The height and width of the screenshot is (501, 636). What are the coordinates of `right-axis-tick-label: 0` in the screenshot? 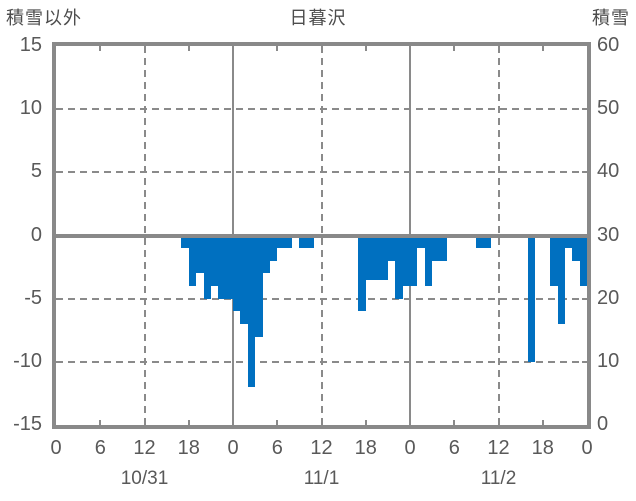 It's located at (603, 424).